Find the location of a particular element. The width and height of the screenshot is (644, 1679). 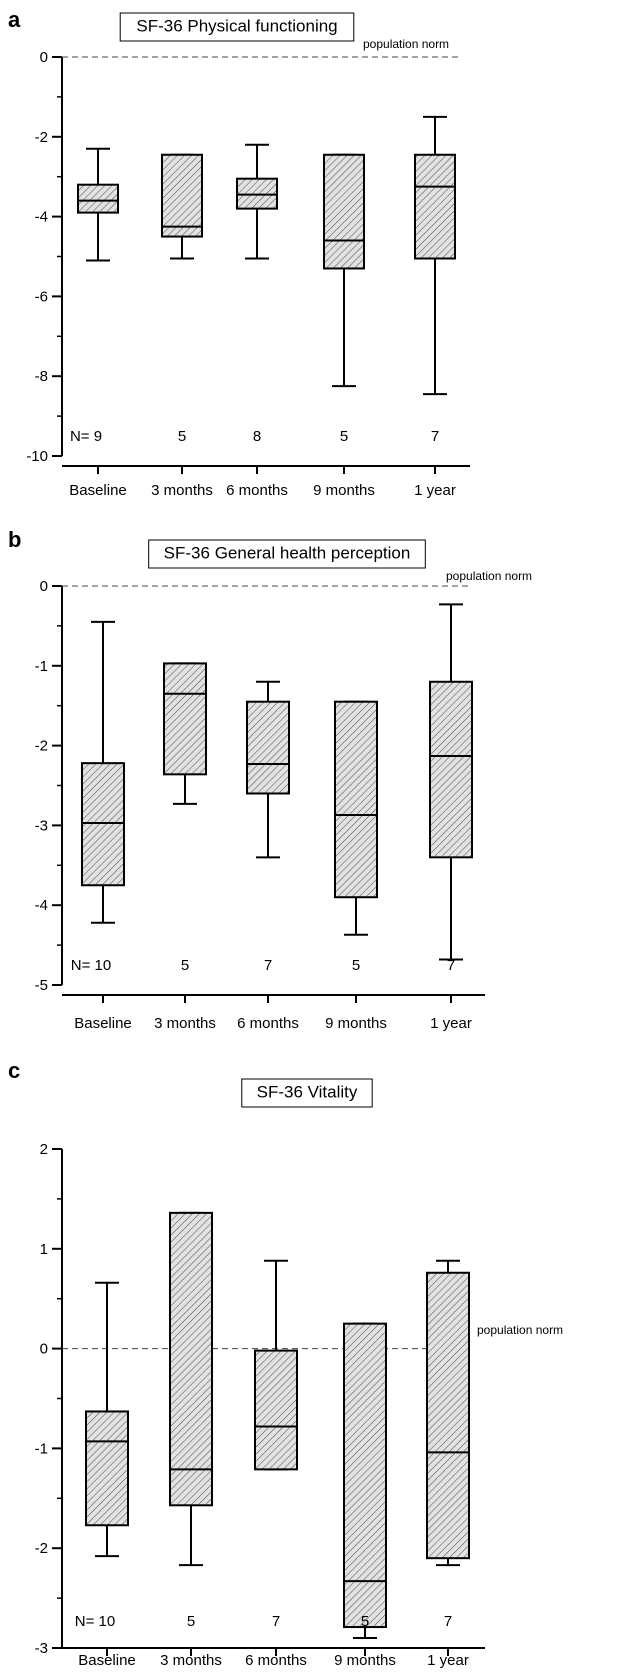

y-tick-label: -10 is located at coordinates (37, 456).